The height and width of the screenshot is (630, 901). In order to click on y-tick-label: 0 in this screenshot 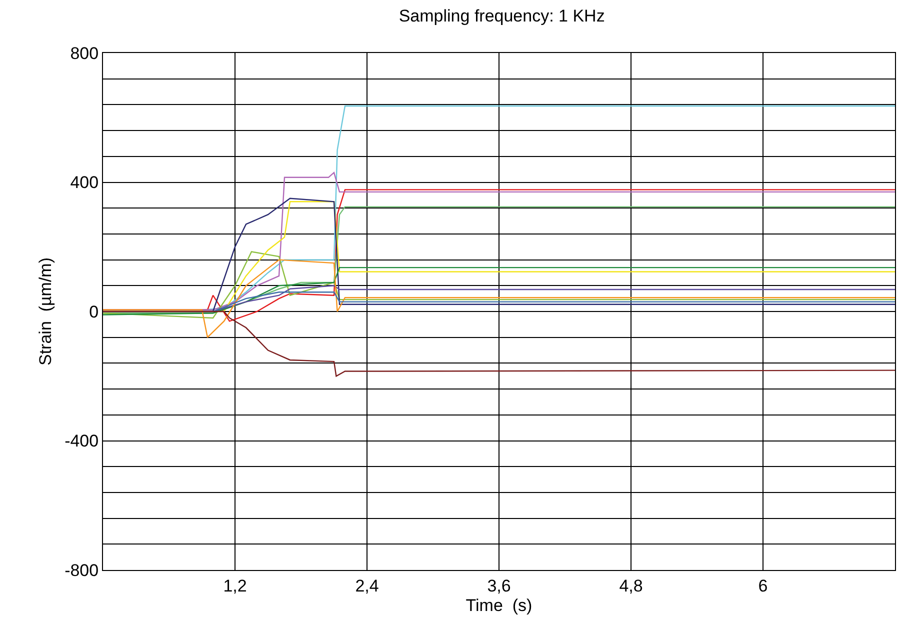, I will do `click(94, 312)`.